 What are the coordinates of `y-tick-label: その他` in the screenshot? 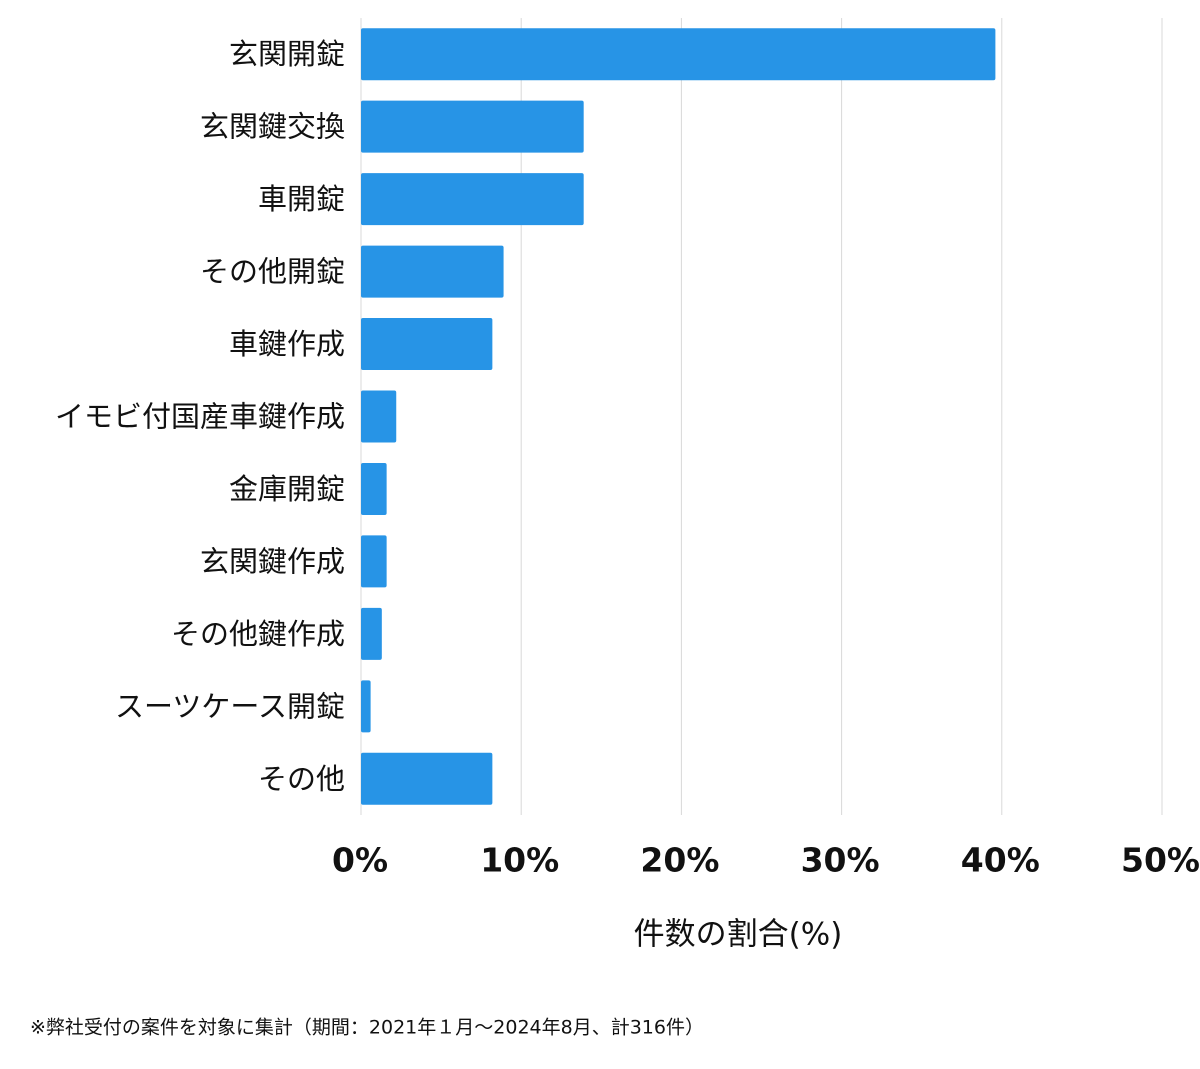 It's located at (301, 779).